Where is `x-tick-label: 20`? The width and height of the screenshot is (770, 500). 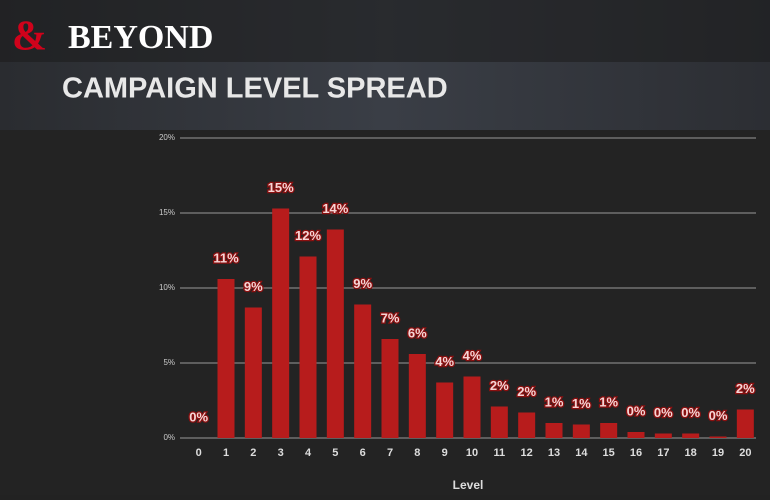
x-tick-label: 20 is located at coordinates (745, 453).